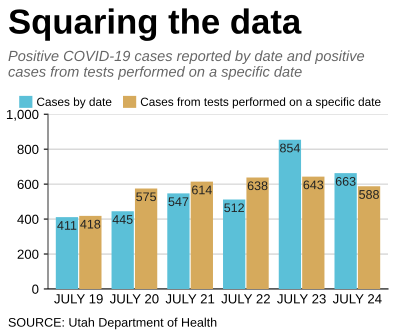 Image resolution: width=400 pixels, height=336 pixels. What do you see at coordinates (78, 299) in the screenshot?
I see `x-tick-label: JULY 19` at bounding box center [78, 299].